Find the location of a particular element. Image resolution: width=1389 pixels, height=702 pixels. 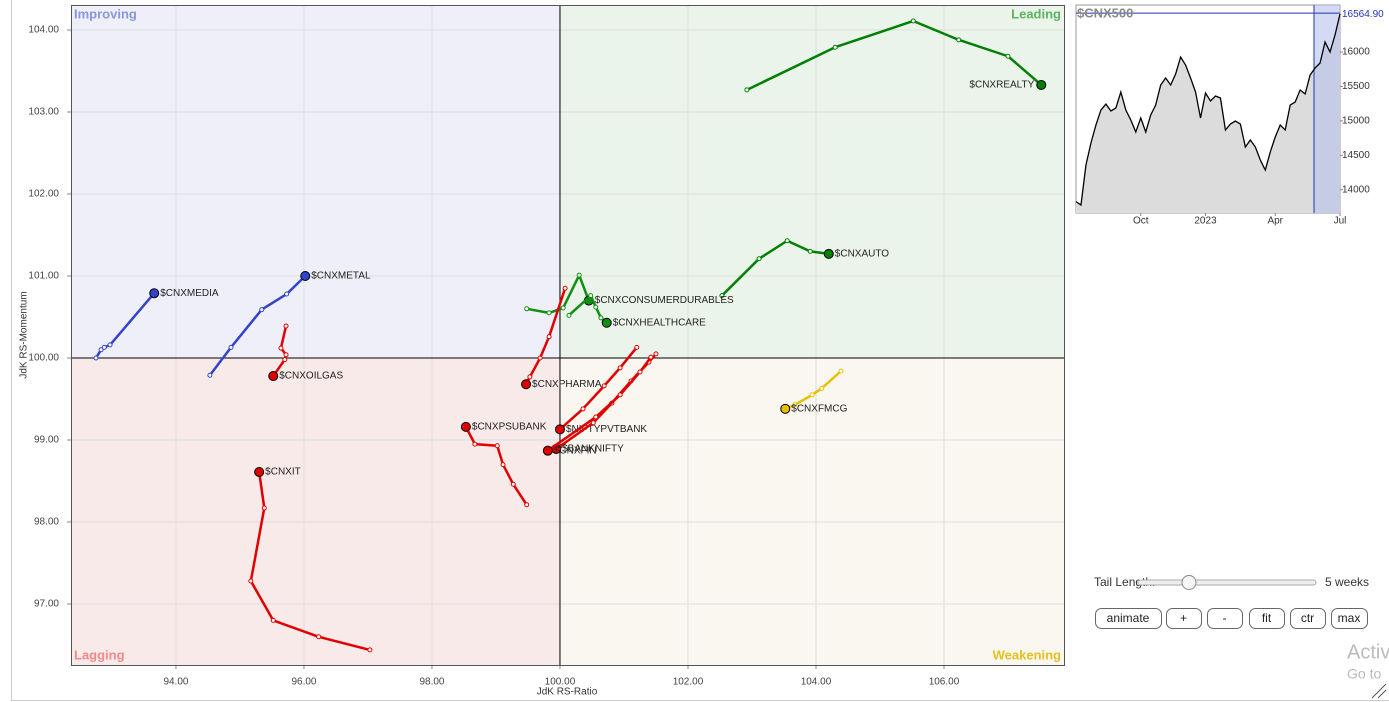

button: - is located at coordinates (1225, 618).